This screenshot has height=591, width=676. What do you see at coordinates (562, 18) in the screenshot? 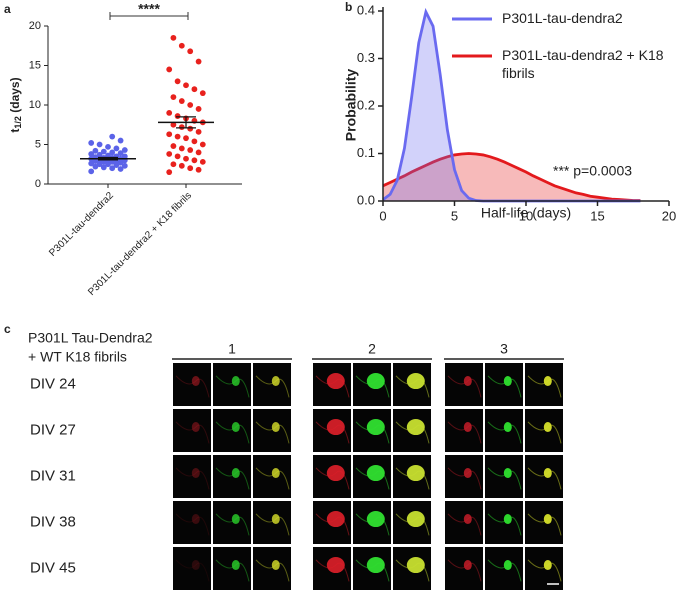
I see `legend-item: P301L-tau-dendra2` at bounding box center [562, 18].